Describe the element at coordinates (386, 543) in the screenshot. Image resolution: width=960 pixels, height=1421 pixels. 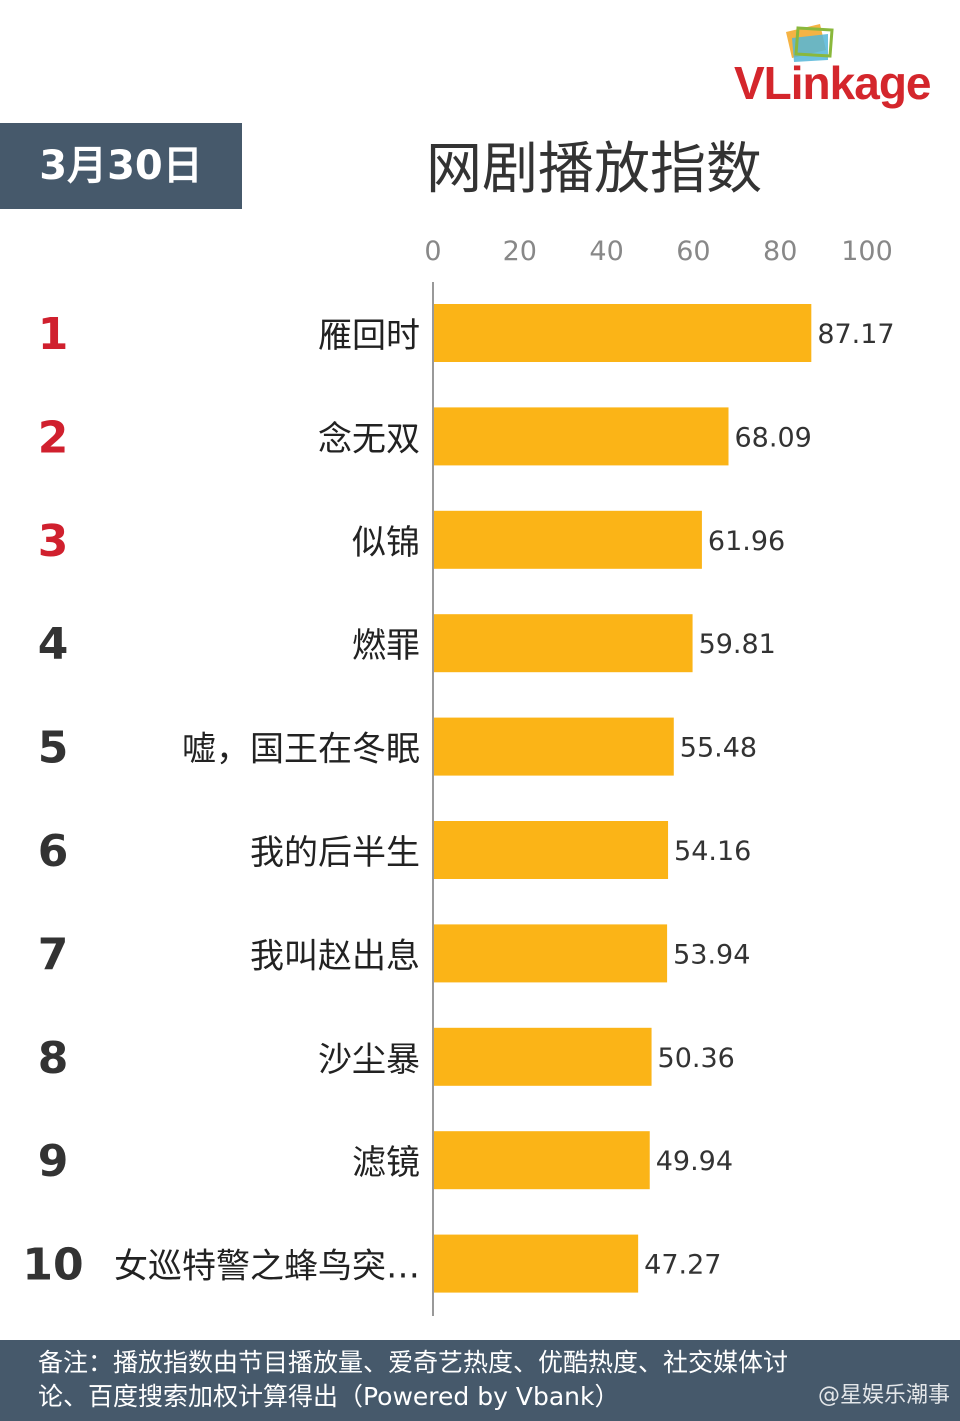
I see `category-label: 似锦` at that location.